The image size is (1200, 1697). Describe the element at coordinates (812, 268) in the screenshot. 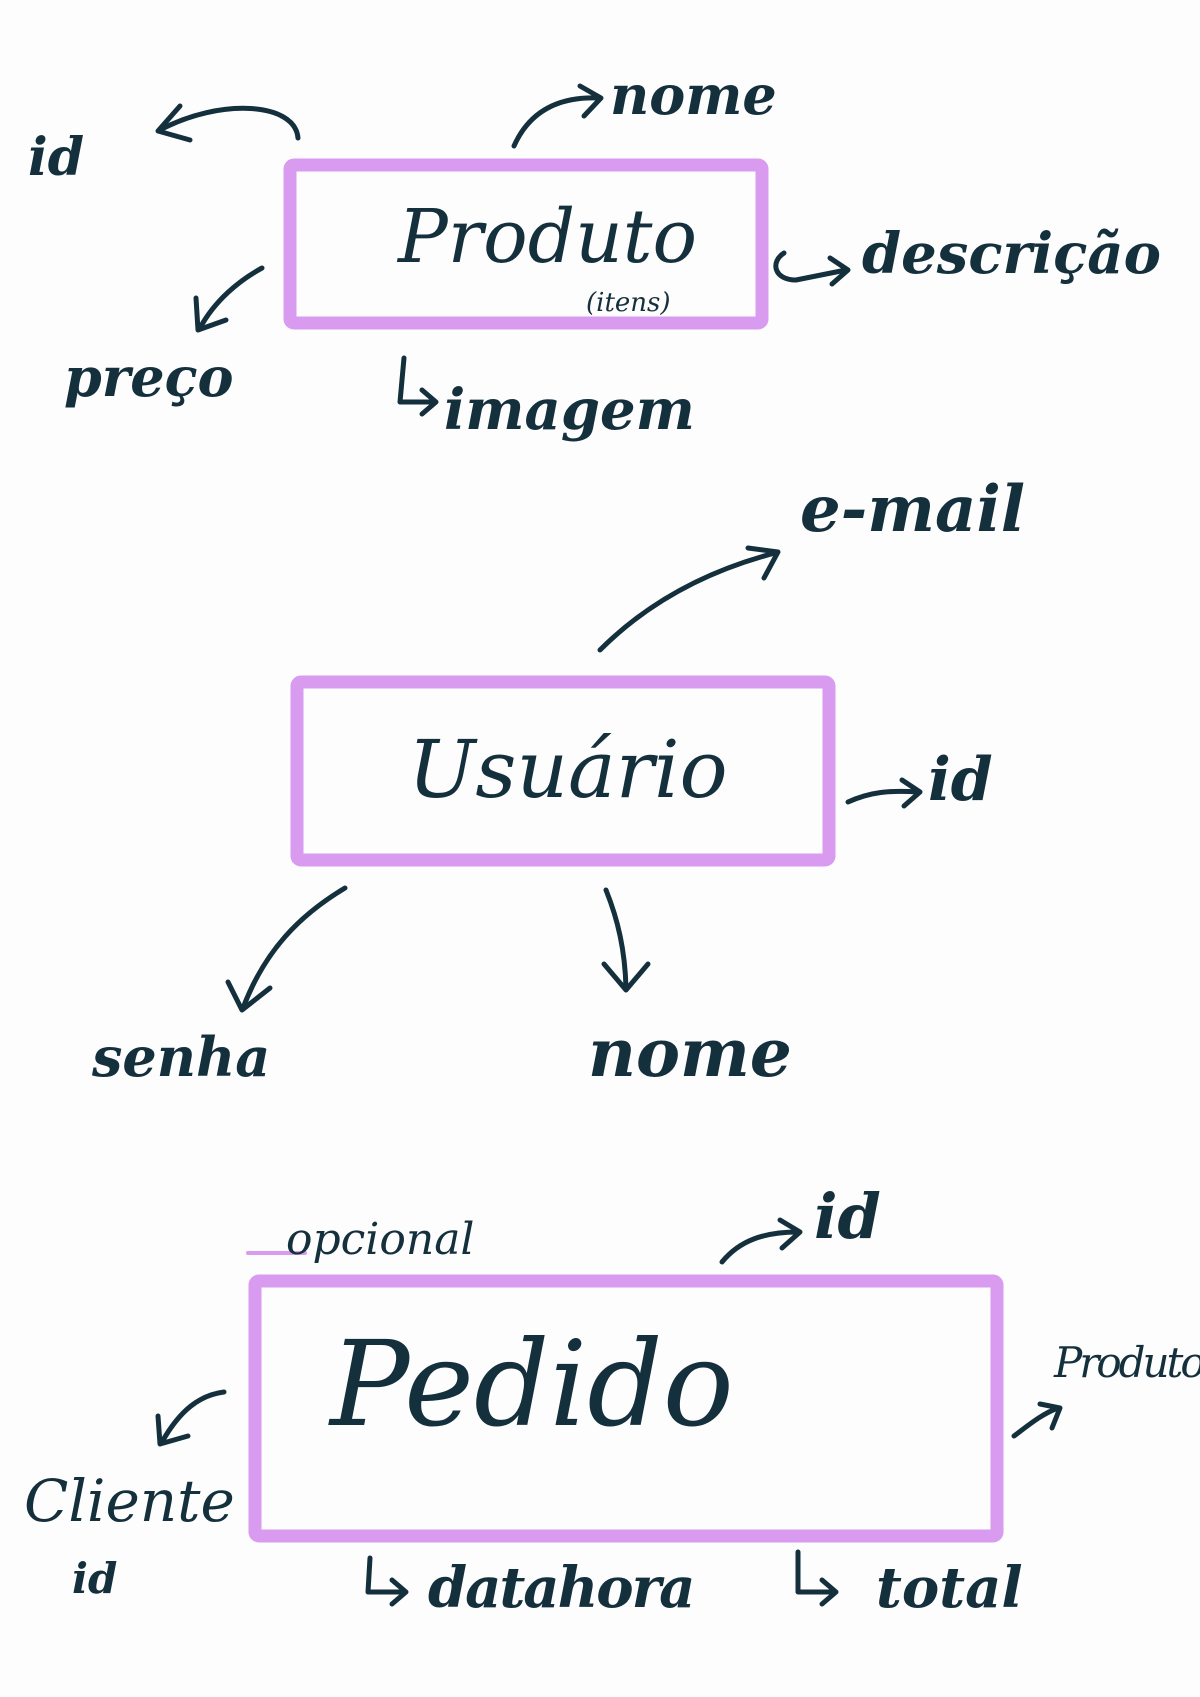

I see `produto-descricao-arrow` at that location.